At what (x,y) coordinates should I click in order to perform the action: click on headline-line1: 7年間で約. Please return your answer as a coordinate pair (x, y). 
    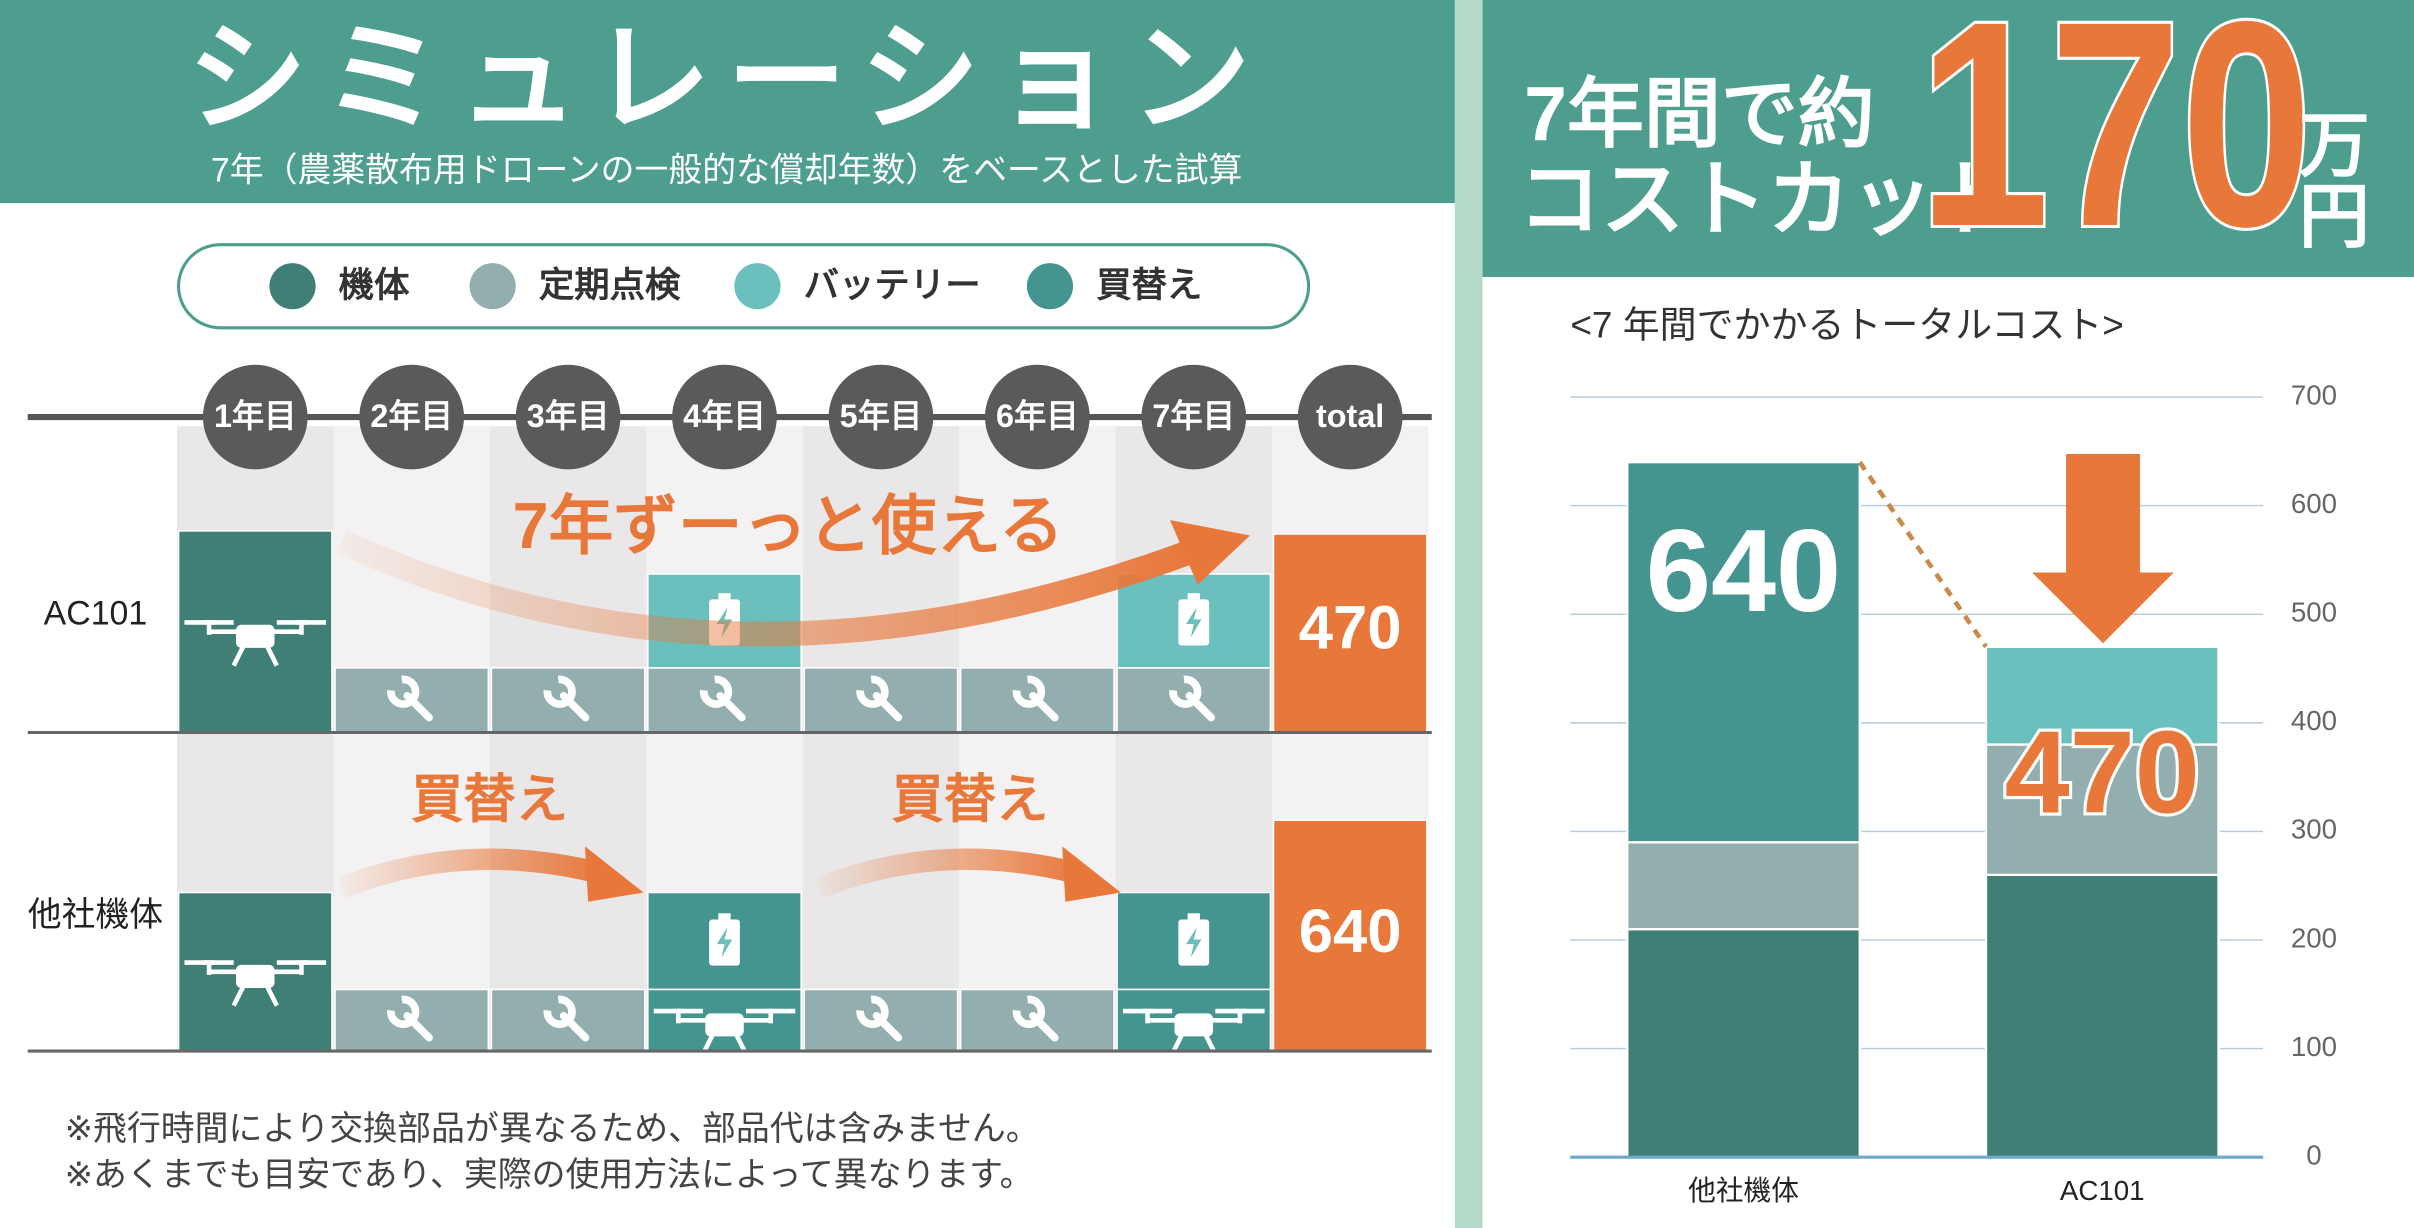
    Looking at the image, I should click on (1699, 114).